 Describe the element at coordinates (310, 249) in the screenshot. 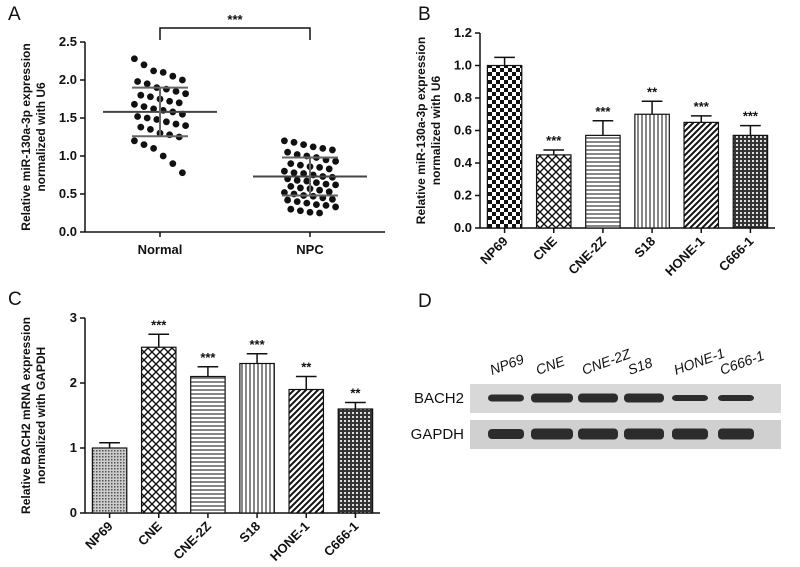

I see `x-tick-label: NPC` at that location.